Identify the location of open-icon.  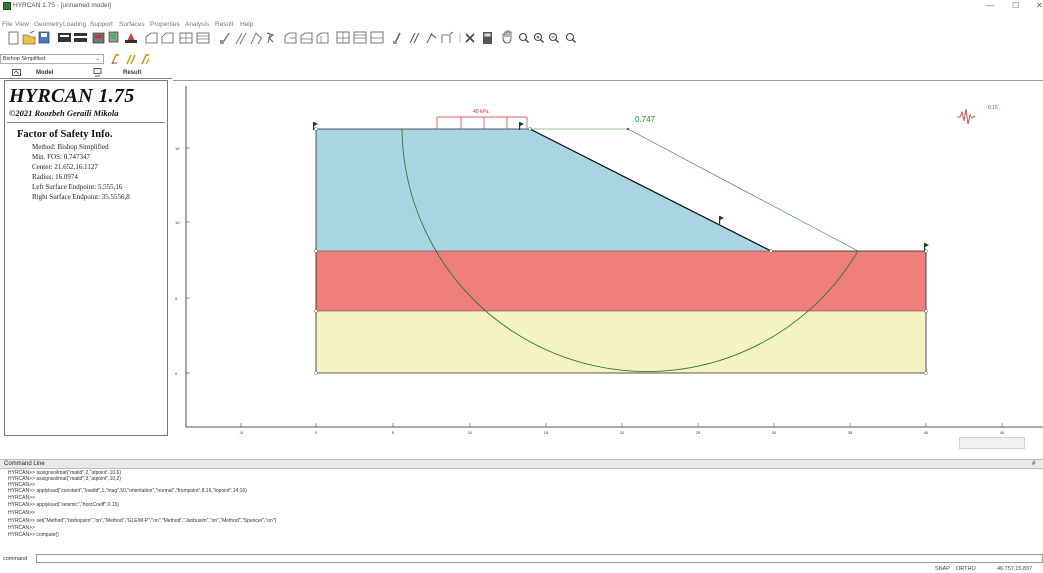
(29, 37).